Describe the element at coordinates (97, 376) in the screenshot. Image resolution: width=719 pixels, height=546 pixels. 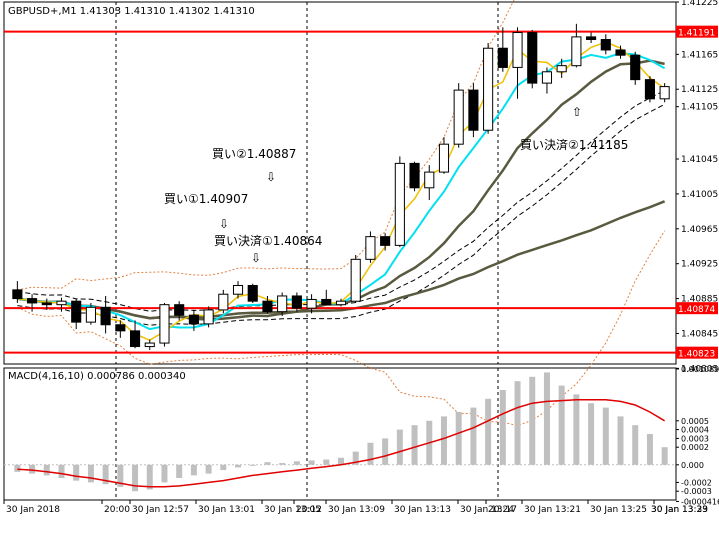
I see `indicator-title: MACD(4,16,10) 0.000786 0.000340` at that location.